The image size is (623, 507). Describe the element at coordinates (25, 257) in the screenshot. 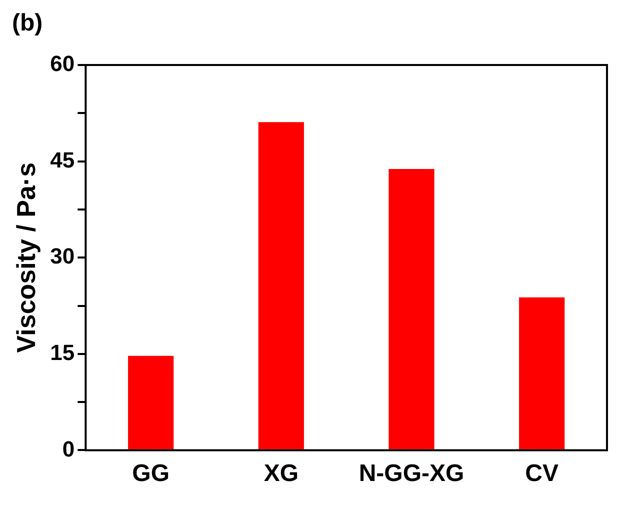

I see `y-axis-title: Viscosity / Pa·s` at that location.